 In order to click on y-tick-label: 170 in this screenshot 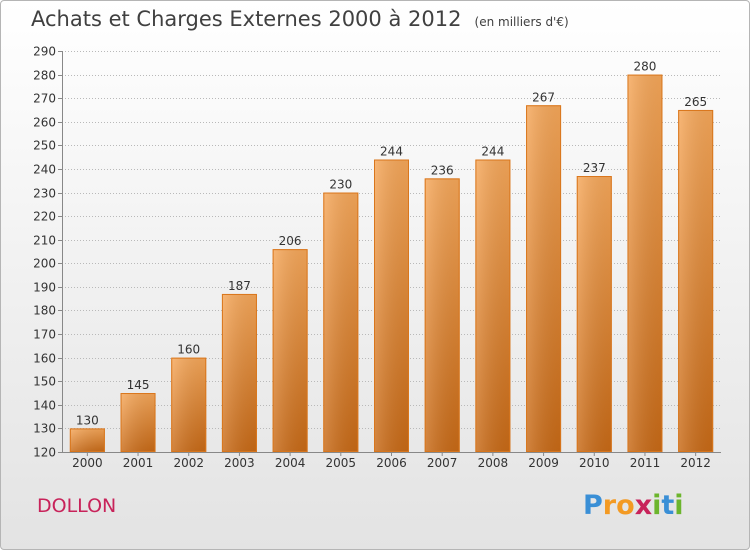, I will do `click(44, 335)`.